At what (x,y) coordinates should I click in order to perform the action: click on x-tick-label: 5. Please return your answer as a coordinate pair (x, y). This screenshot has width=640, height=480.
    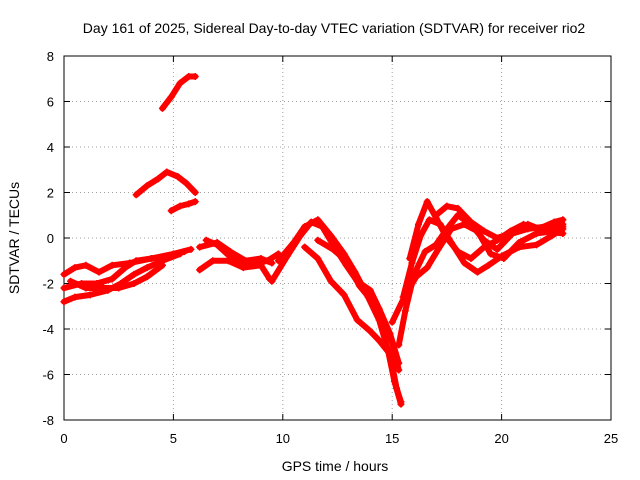
    Looking at the image, I should click on (173, 438).